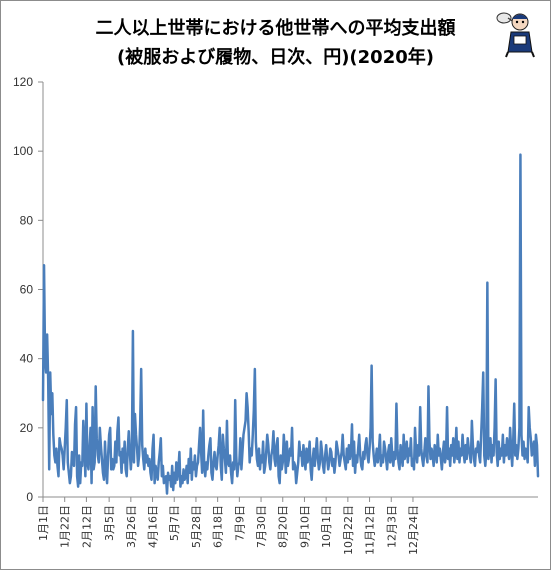 Image resolution: width=551 pixels, height=570 pixels. I want to click on x-tick-label: 7月30日, so click(261, 526).